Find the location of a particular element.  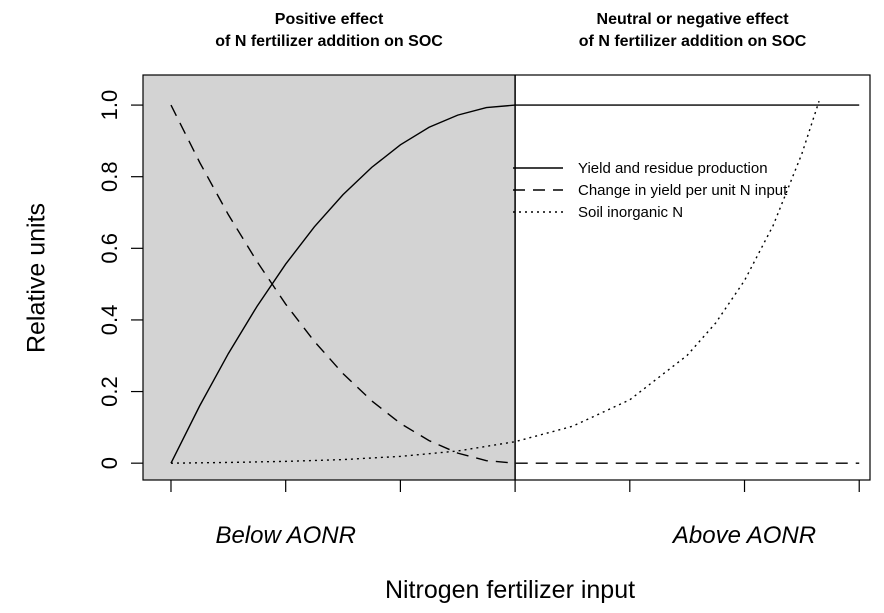

region-heading: Neutral or negative effect is located at coordinates (693, 19).